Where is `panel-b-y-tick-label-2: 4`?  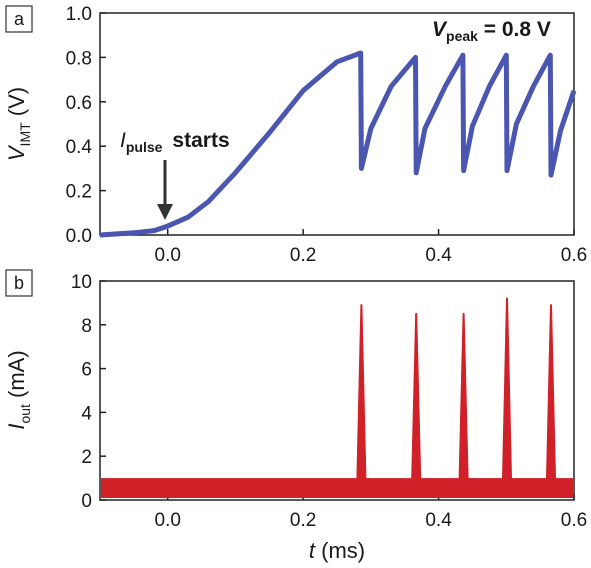
panel-b-y-tick-label-2: 4 is located at coordinates (86, 413).